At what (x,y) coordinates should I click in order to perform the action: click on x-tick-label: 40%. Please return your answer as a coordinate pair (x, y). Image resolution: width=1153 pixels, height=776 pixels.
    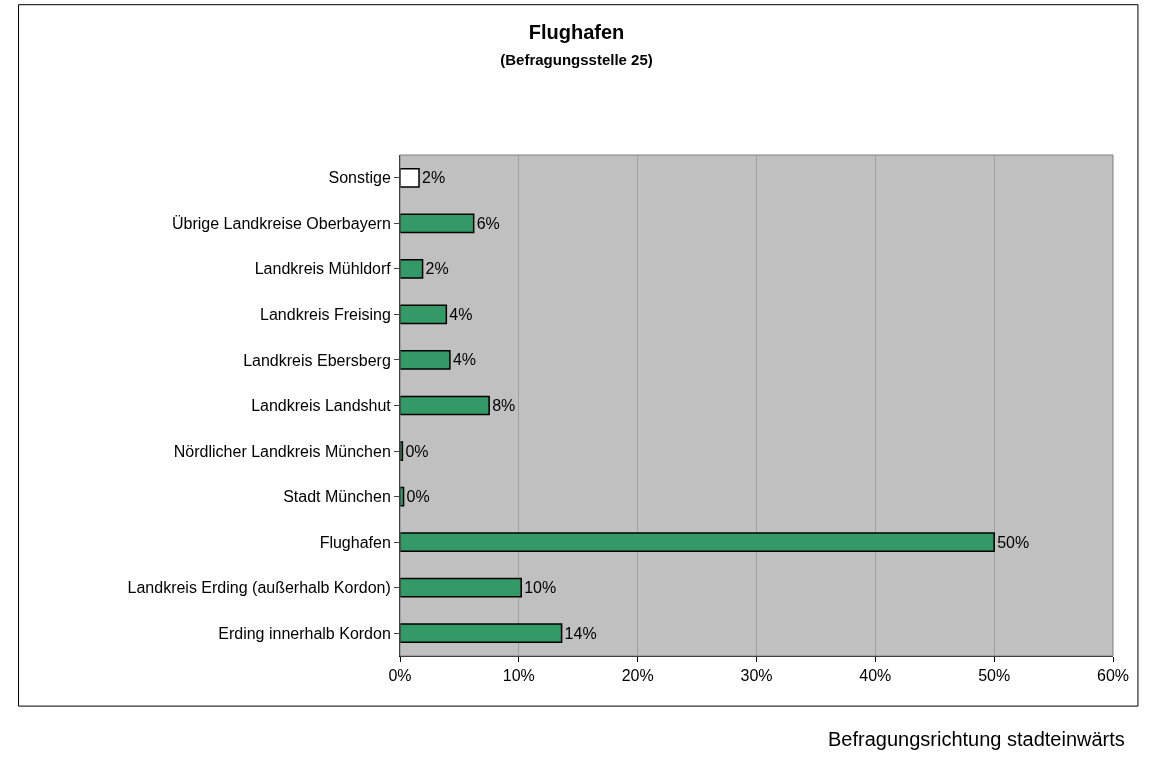
    Looking at the image, I should click on (875, 676).